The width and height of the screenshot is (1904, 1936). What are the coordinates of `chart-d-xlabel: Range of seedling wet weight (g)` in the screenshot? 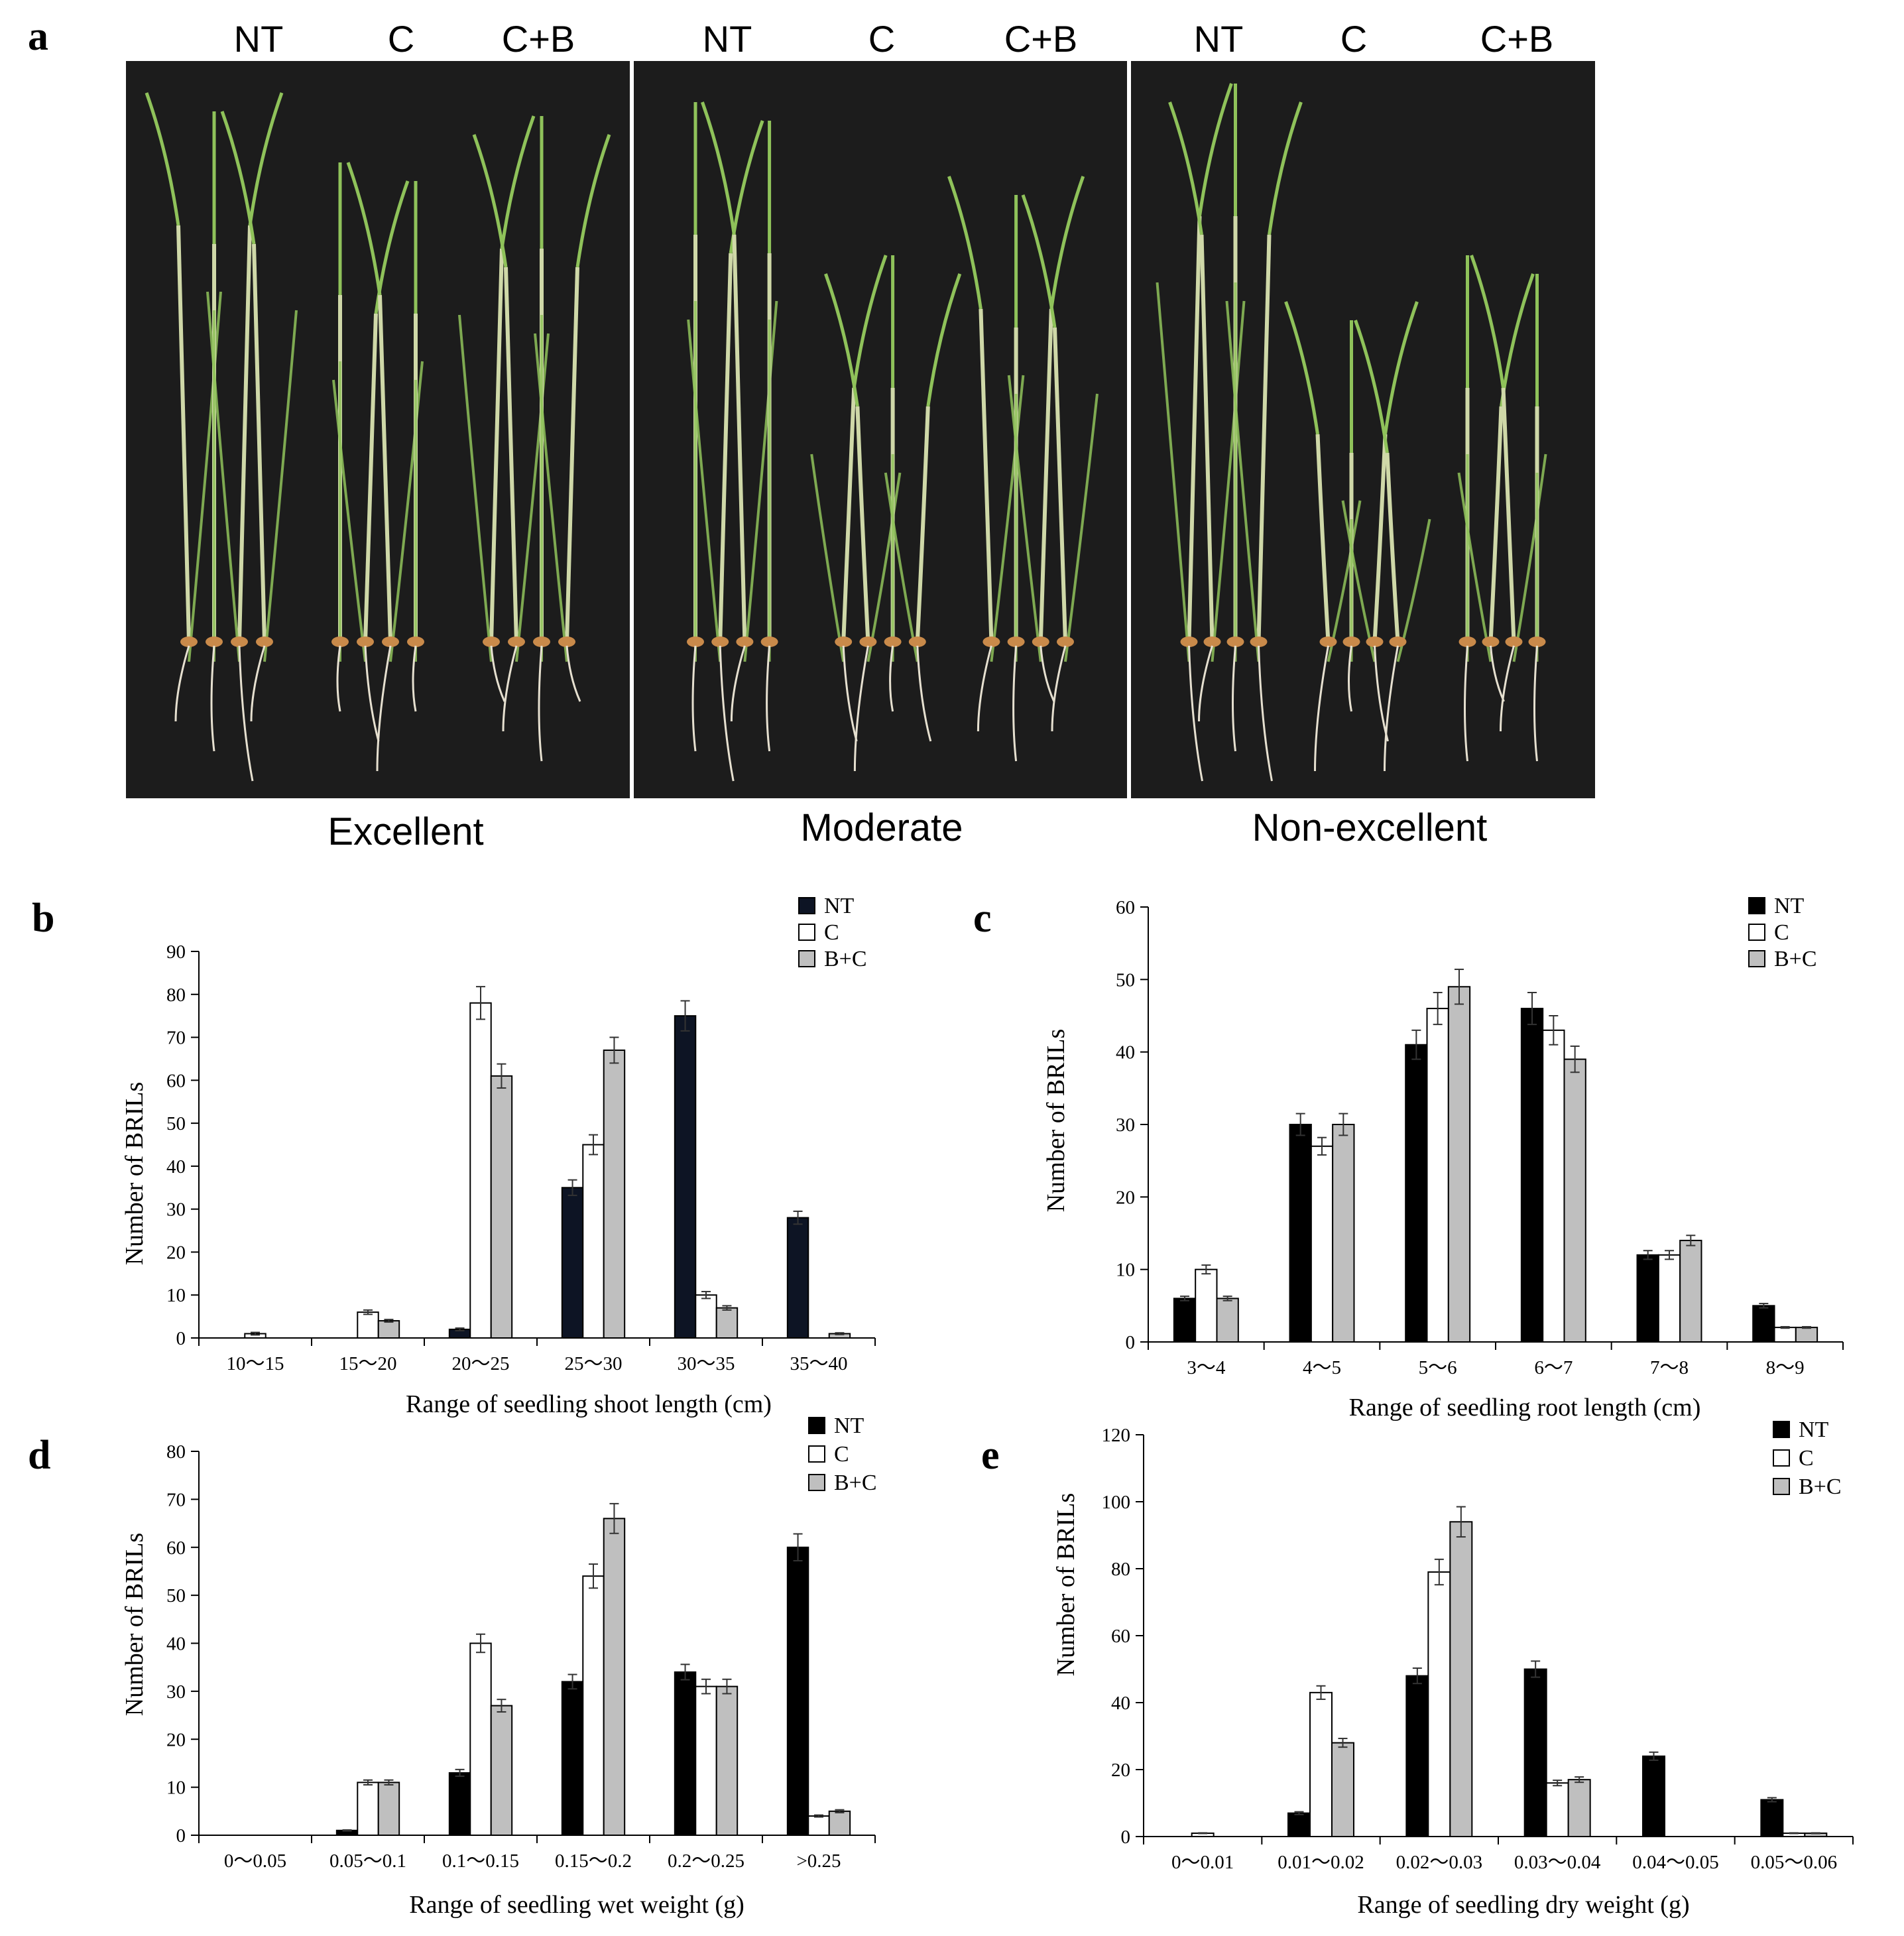 It's located at (576, 1905).